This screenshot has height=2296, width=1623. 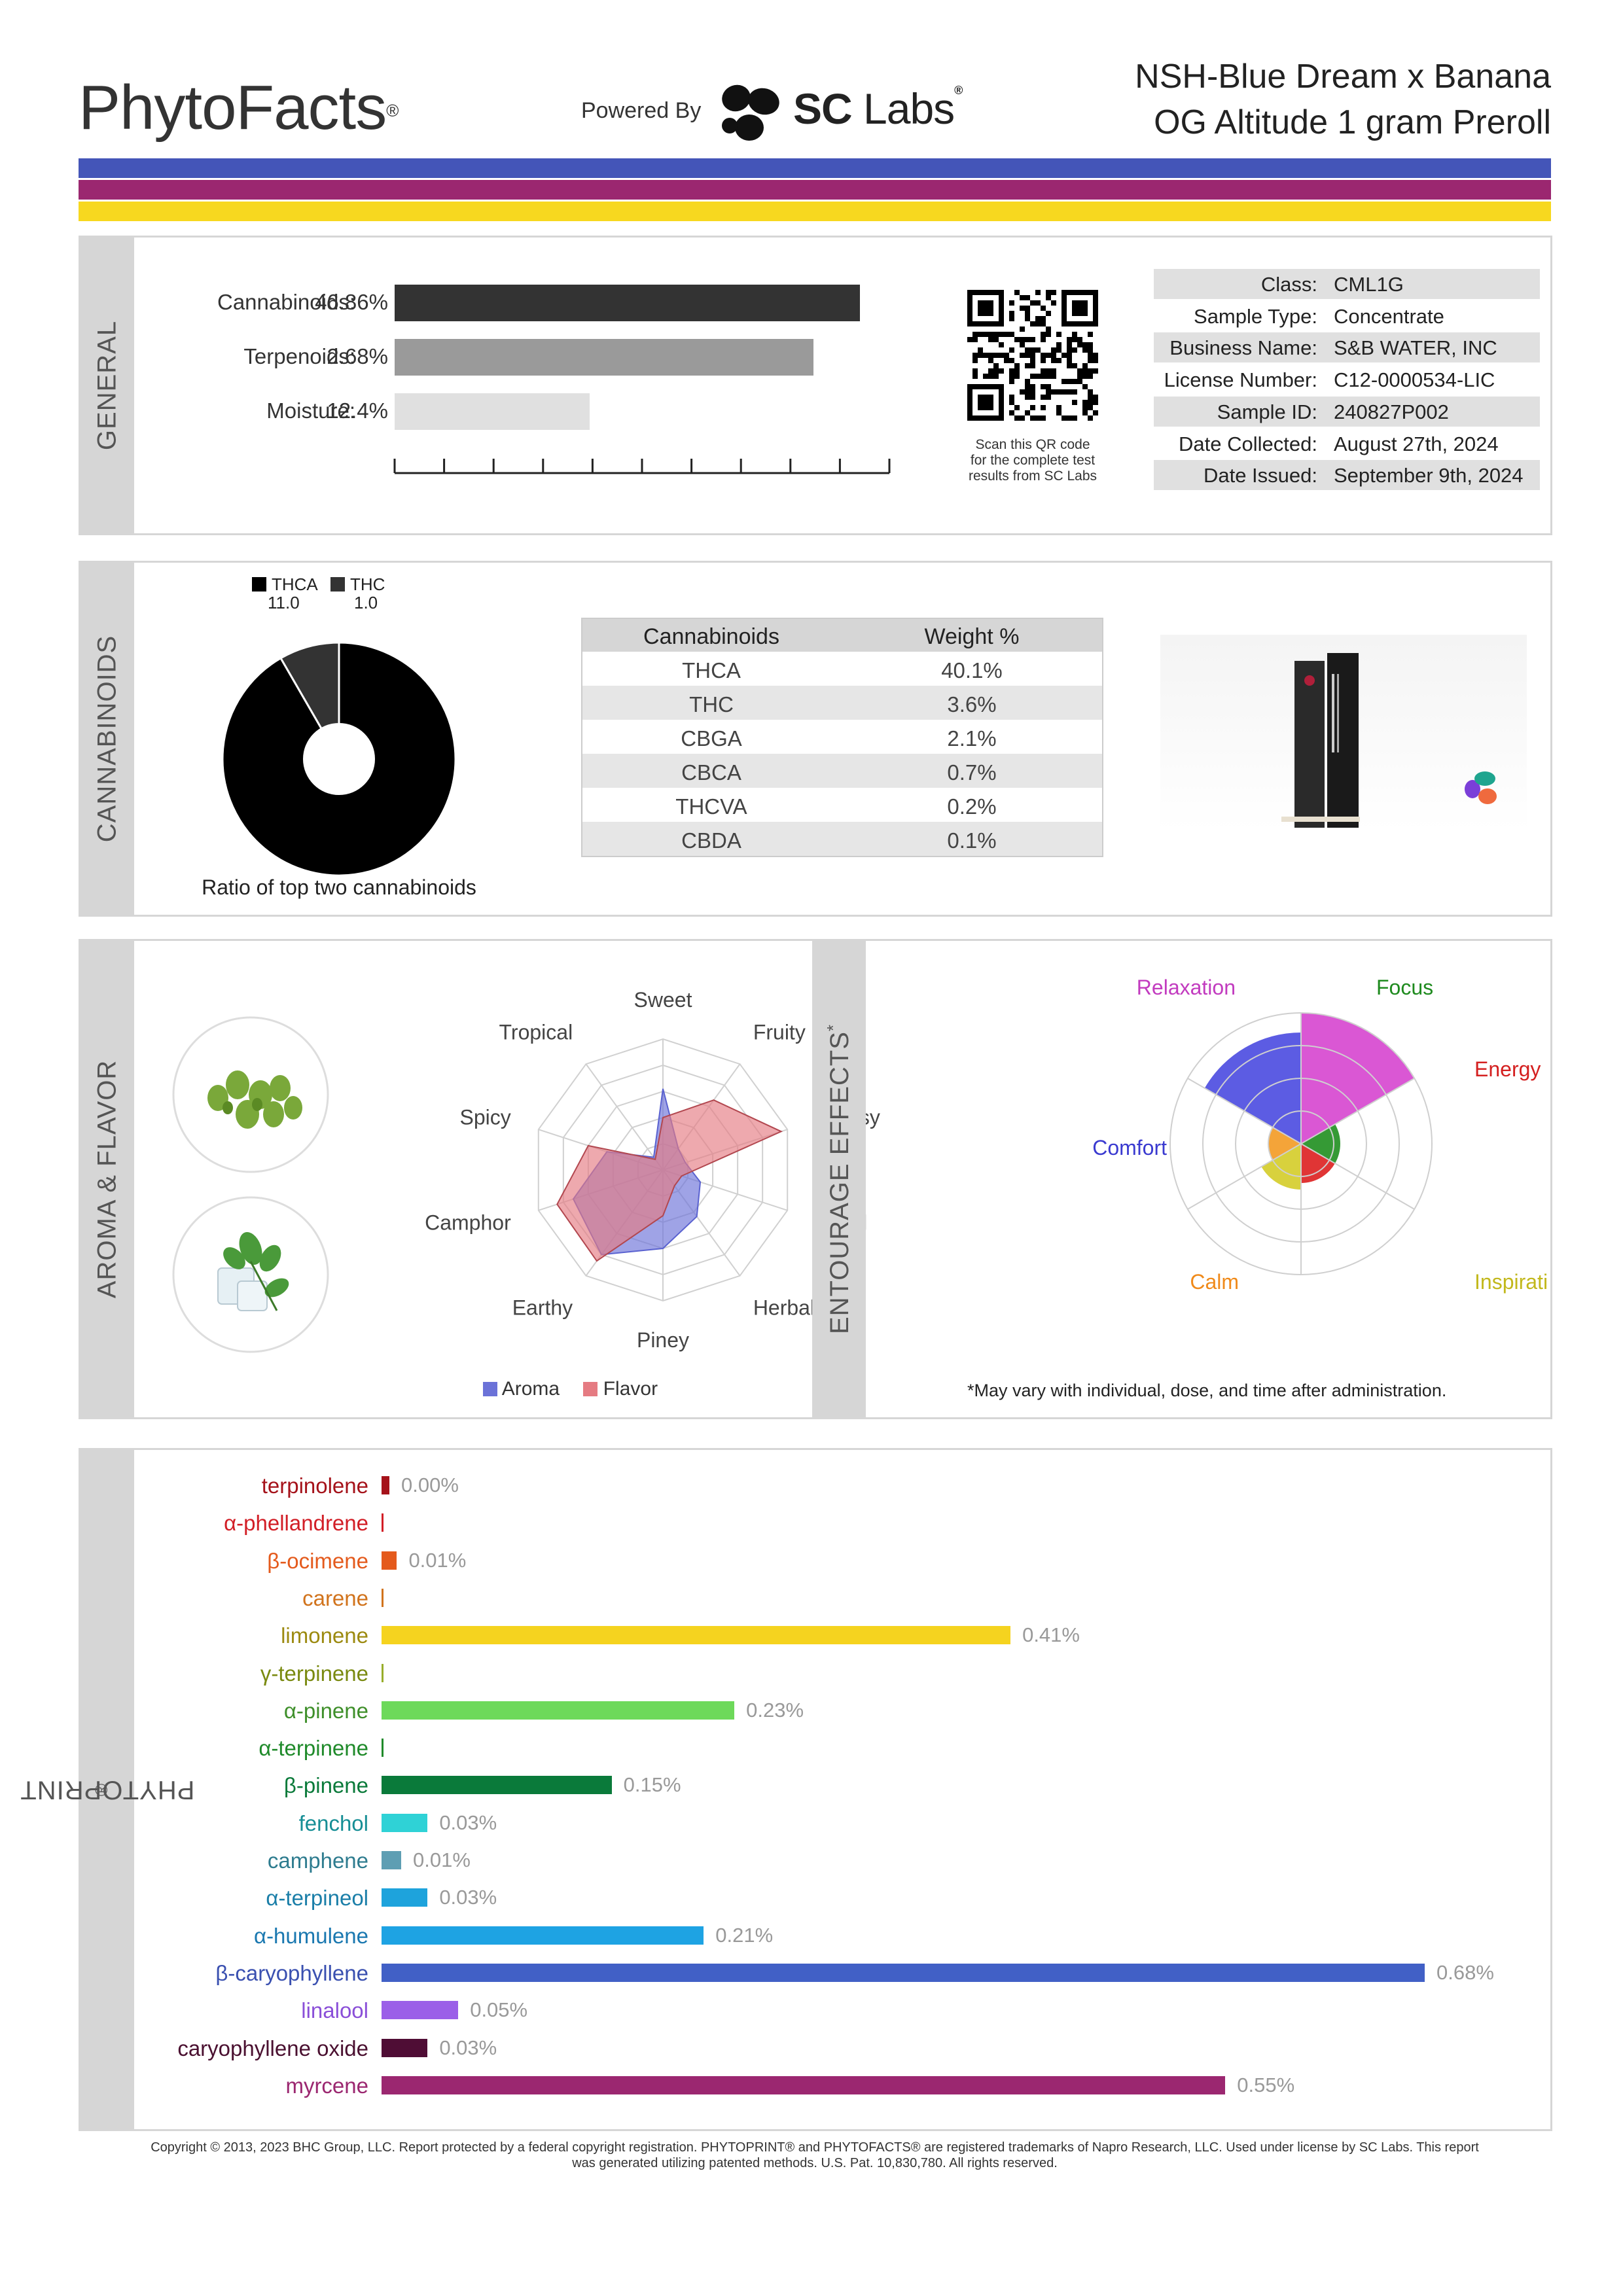 What do you see at coordinates (1389, 316) in the screenshot?
I see `info-value: Concentrate` at bounding box center [1389, 316].